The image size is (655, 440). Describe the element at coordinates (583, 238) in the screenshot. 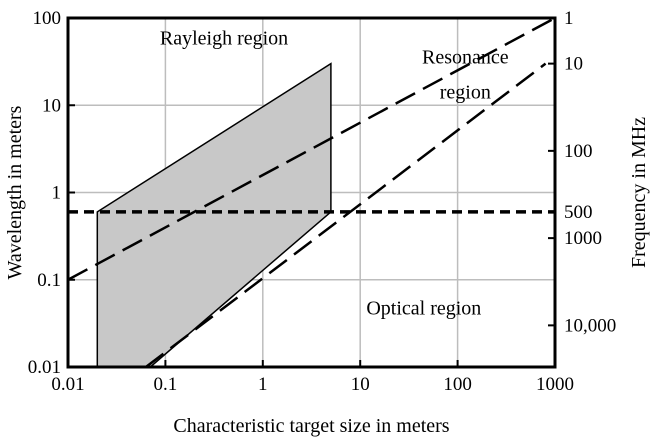

I see `y2-tick-label-4: 1000` at that location.